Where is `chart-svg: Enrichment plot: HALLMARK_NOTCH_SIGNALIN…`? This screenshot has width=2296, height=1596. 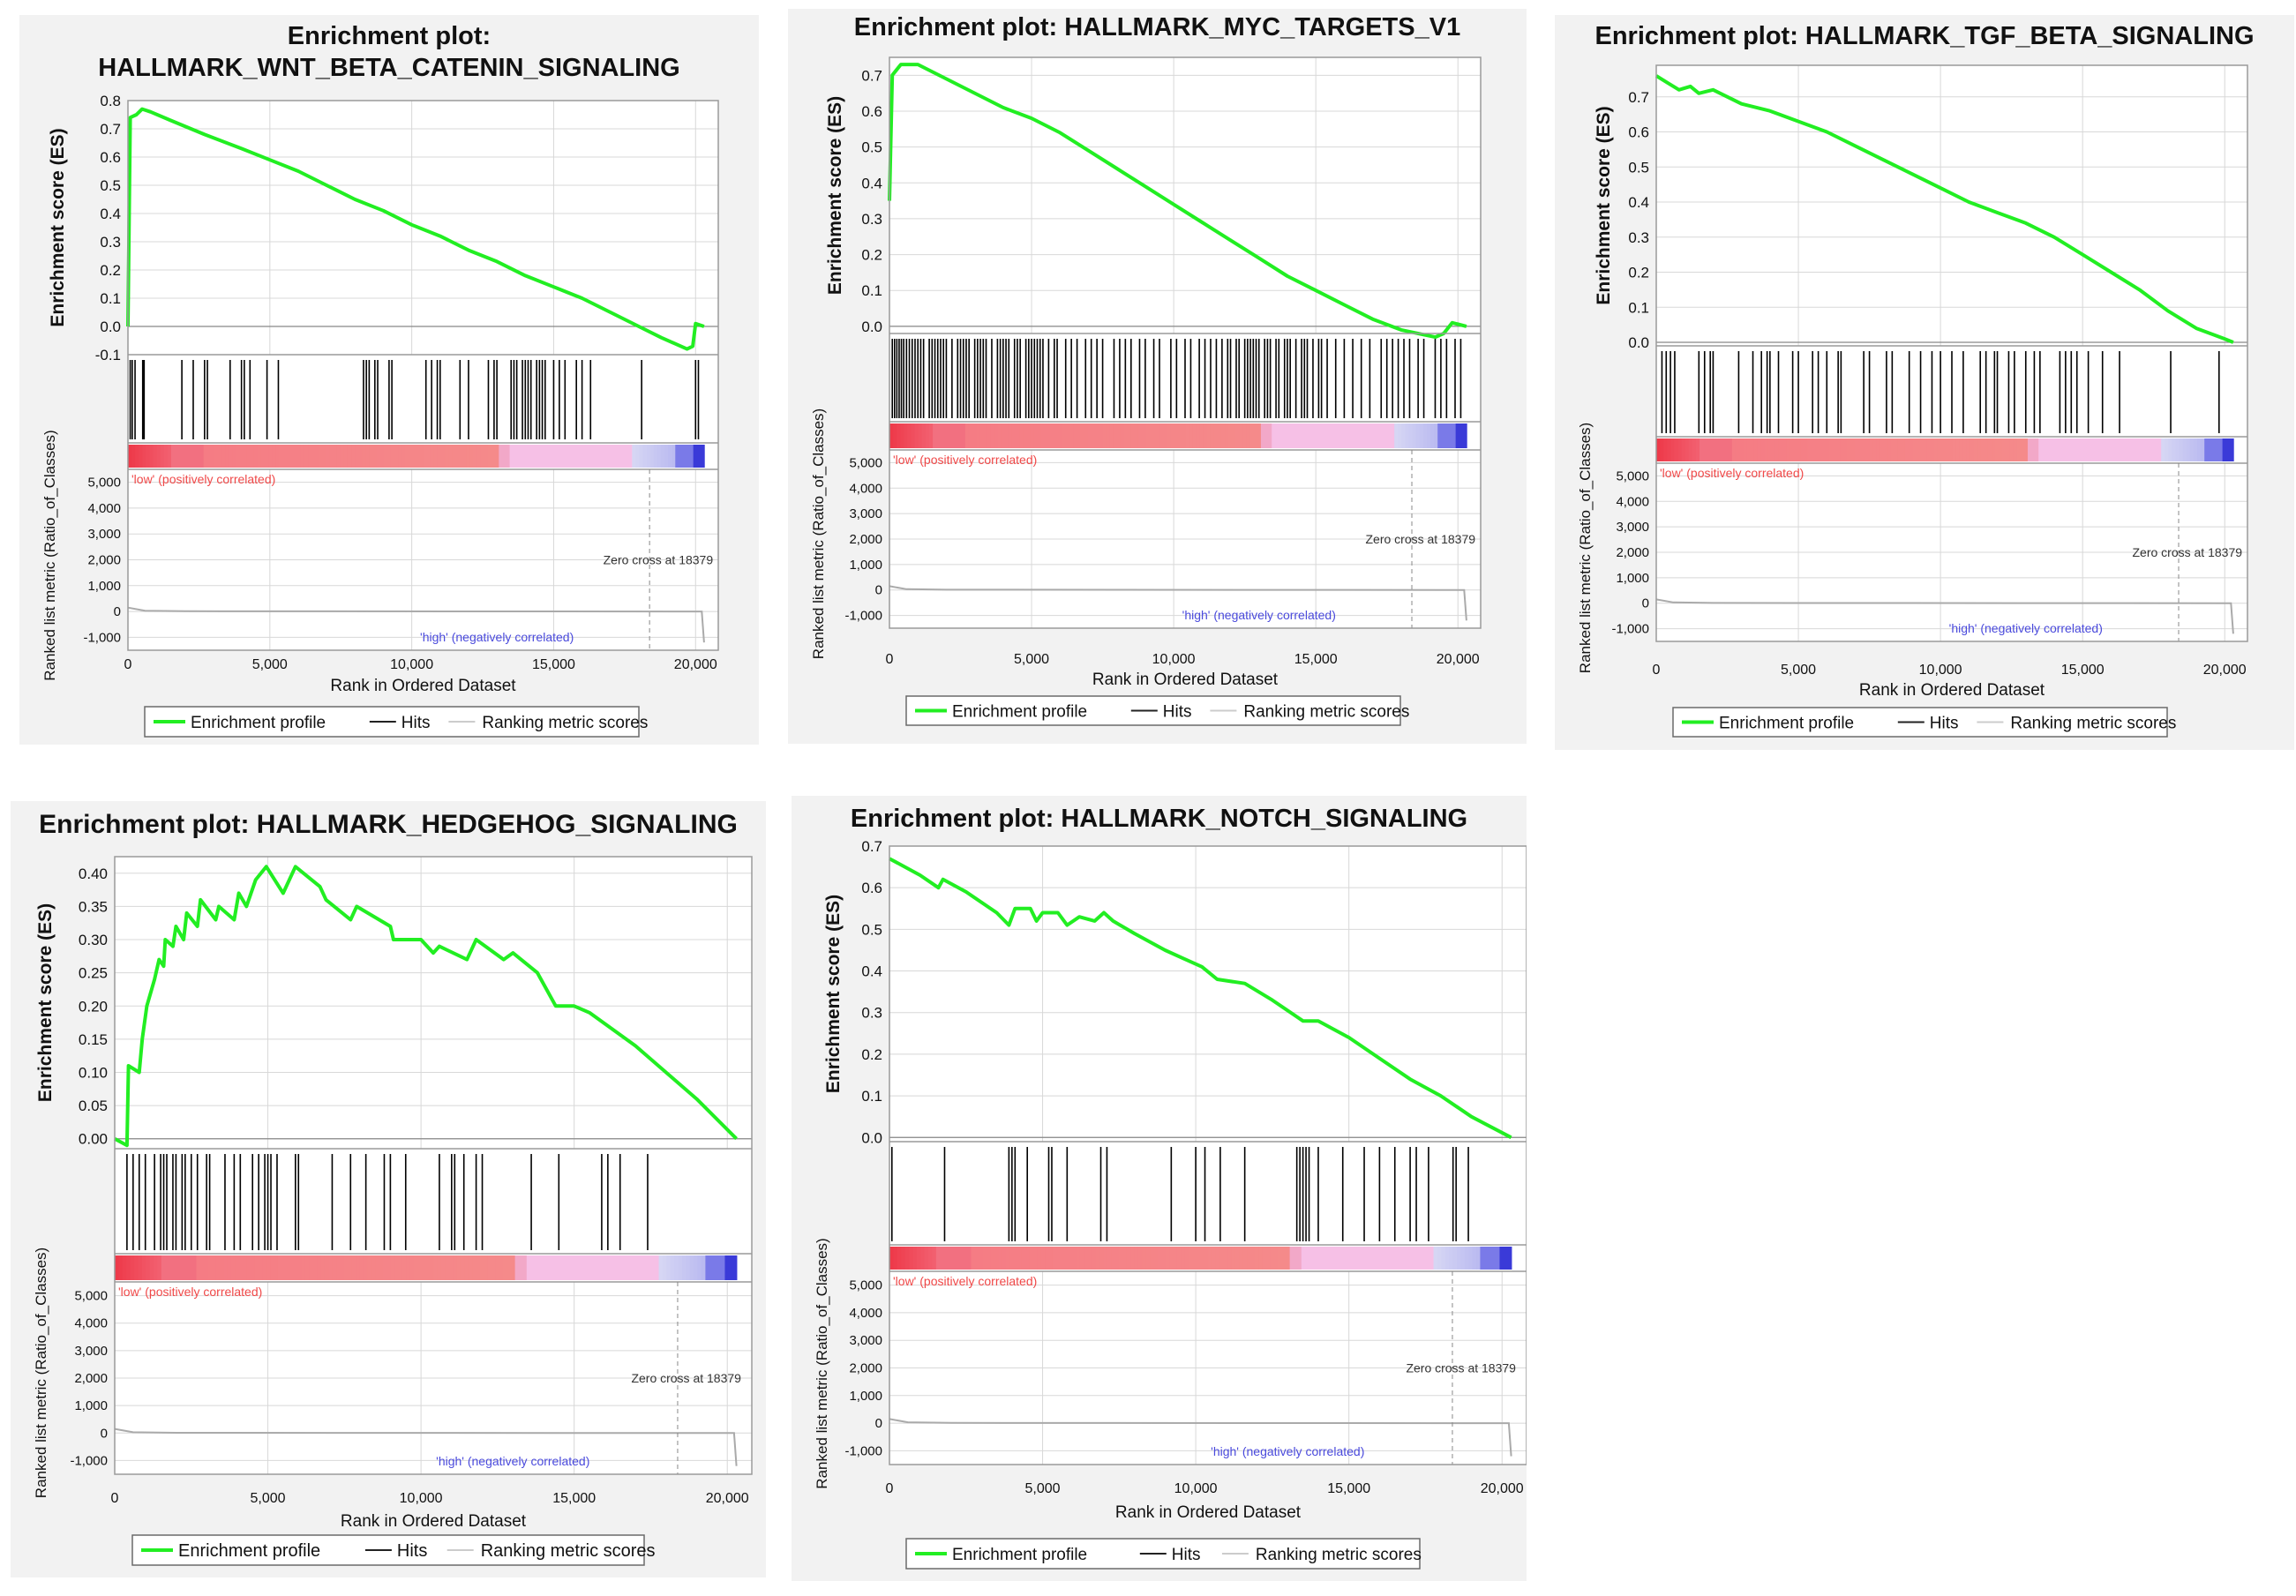
chart-svg: Enrichment plot: HALLMARK_NOTCH_SIGNALIN… is located at coordinates (1170, 1187).